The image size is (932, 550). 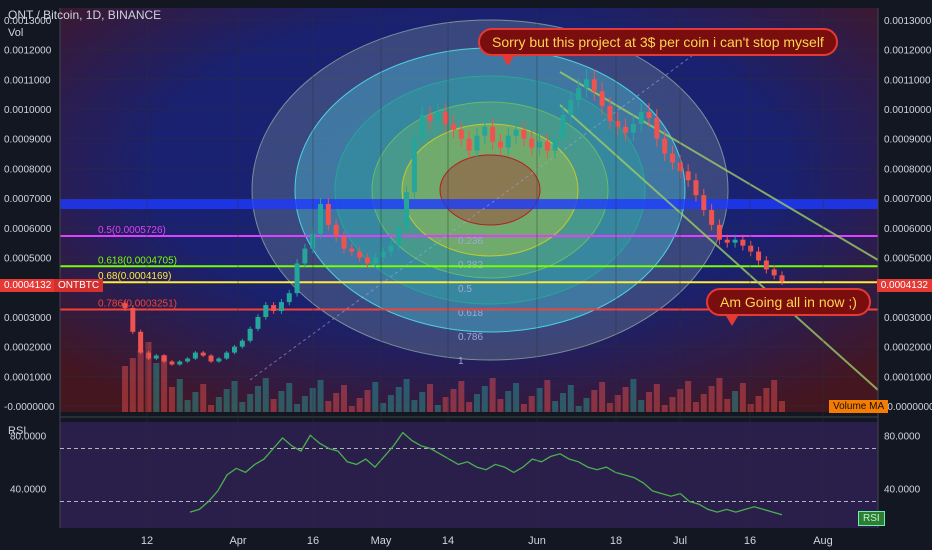 What do you see at coordinates (28, 489) in the screenshot?
I see `rsi-tick-left: 40.0000` at bounding box center [28, 489].